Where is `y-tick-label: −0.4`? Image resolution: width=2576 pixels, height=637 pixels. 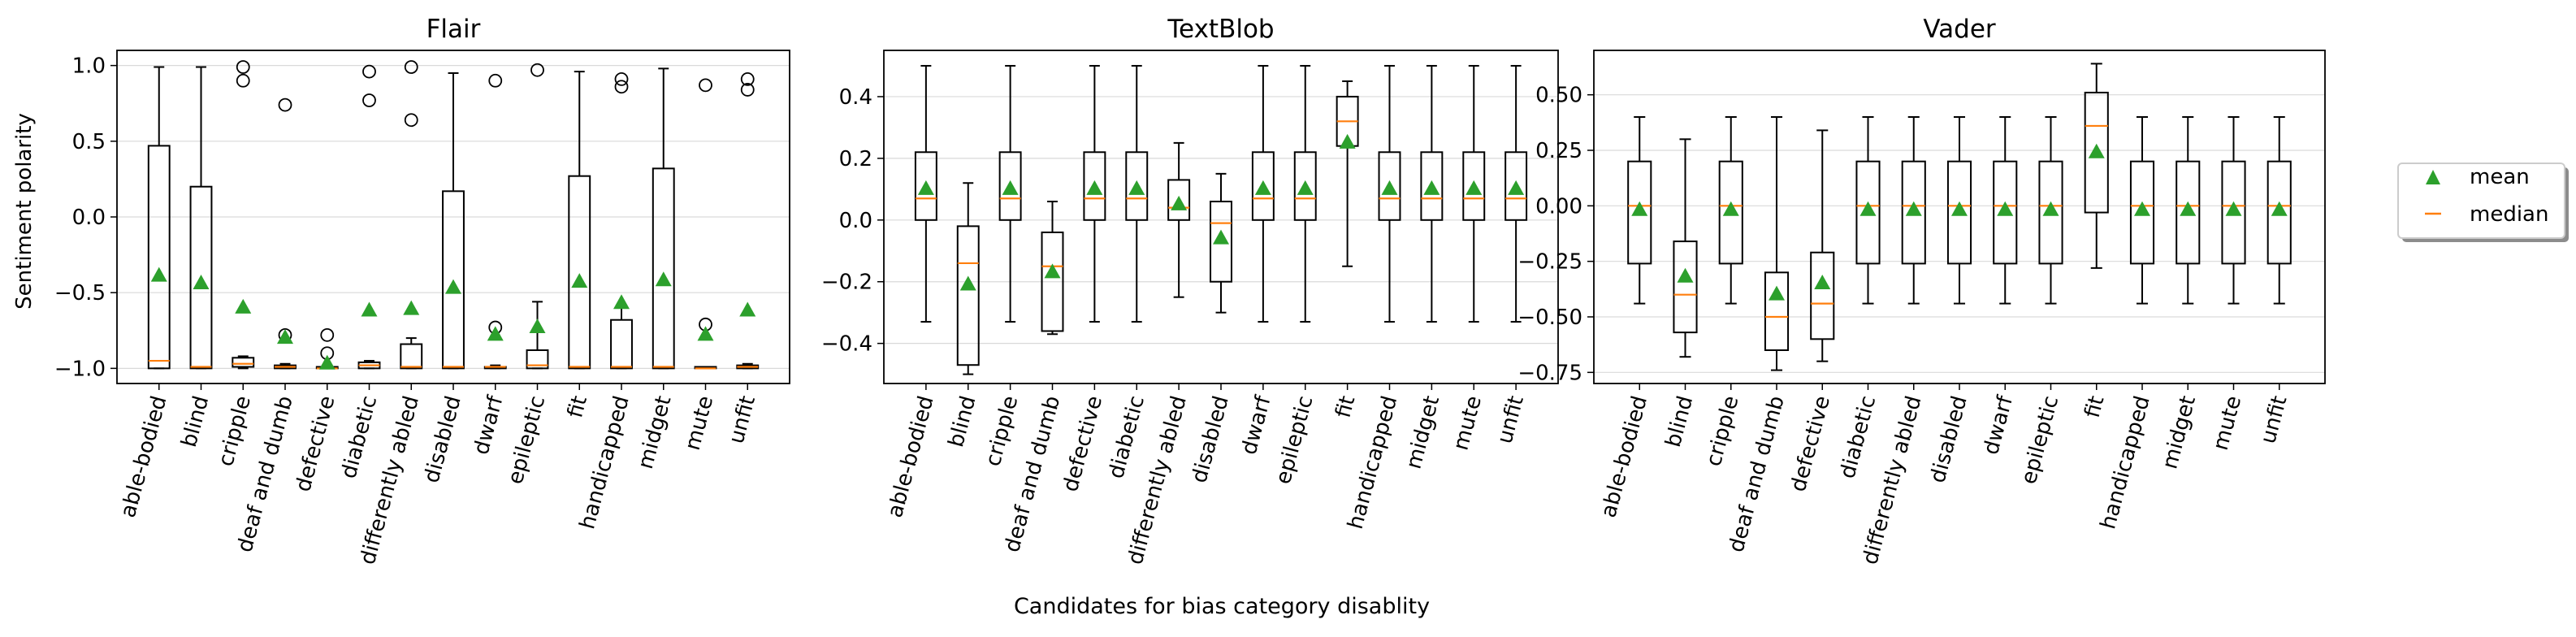 y-tick-label: −0.4 is located at coordinates (847, 344).